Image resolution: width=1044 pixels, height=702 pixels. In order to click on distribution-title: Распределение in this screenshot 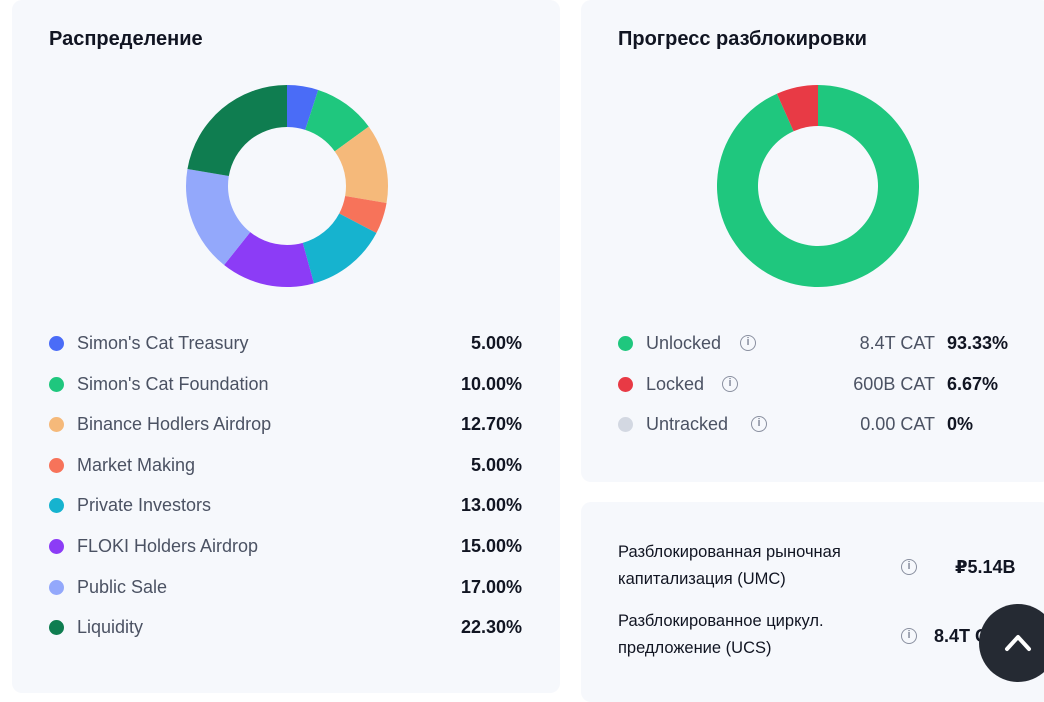, I will do `click(126, 39)`.